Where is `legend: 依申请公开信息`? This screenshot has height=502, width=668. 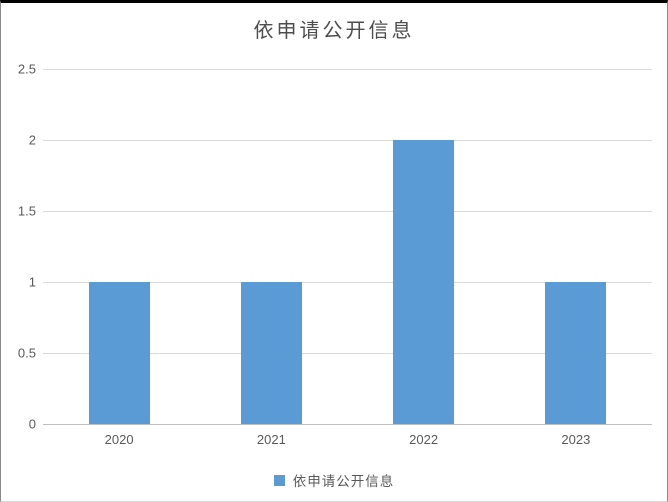 legend: 依申请公开信息 is located at coordinates (334, 480).